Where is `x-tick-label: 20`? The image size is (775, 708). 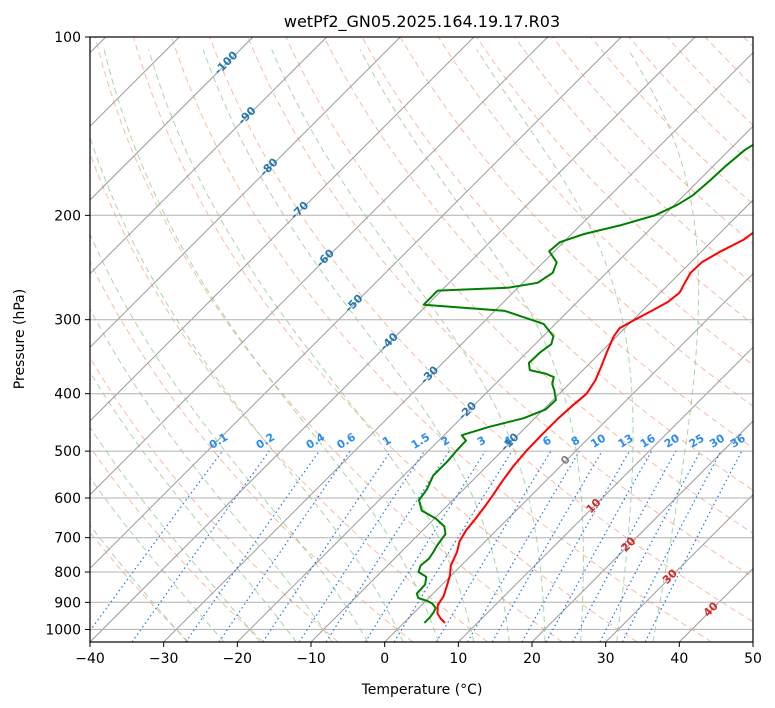 x-tick-label: 20 is located at coordinates (532, 659).